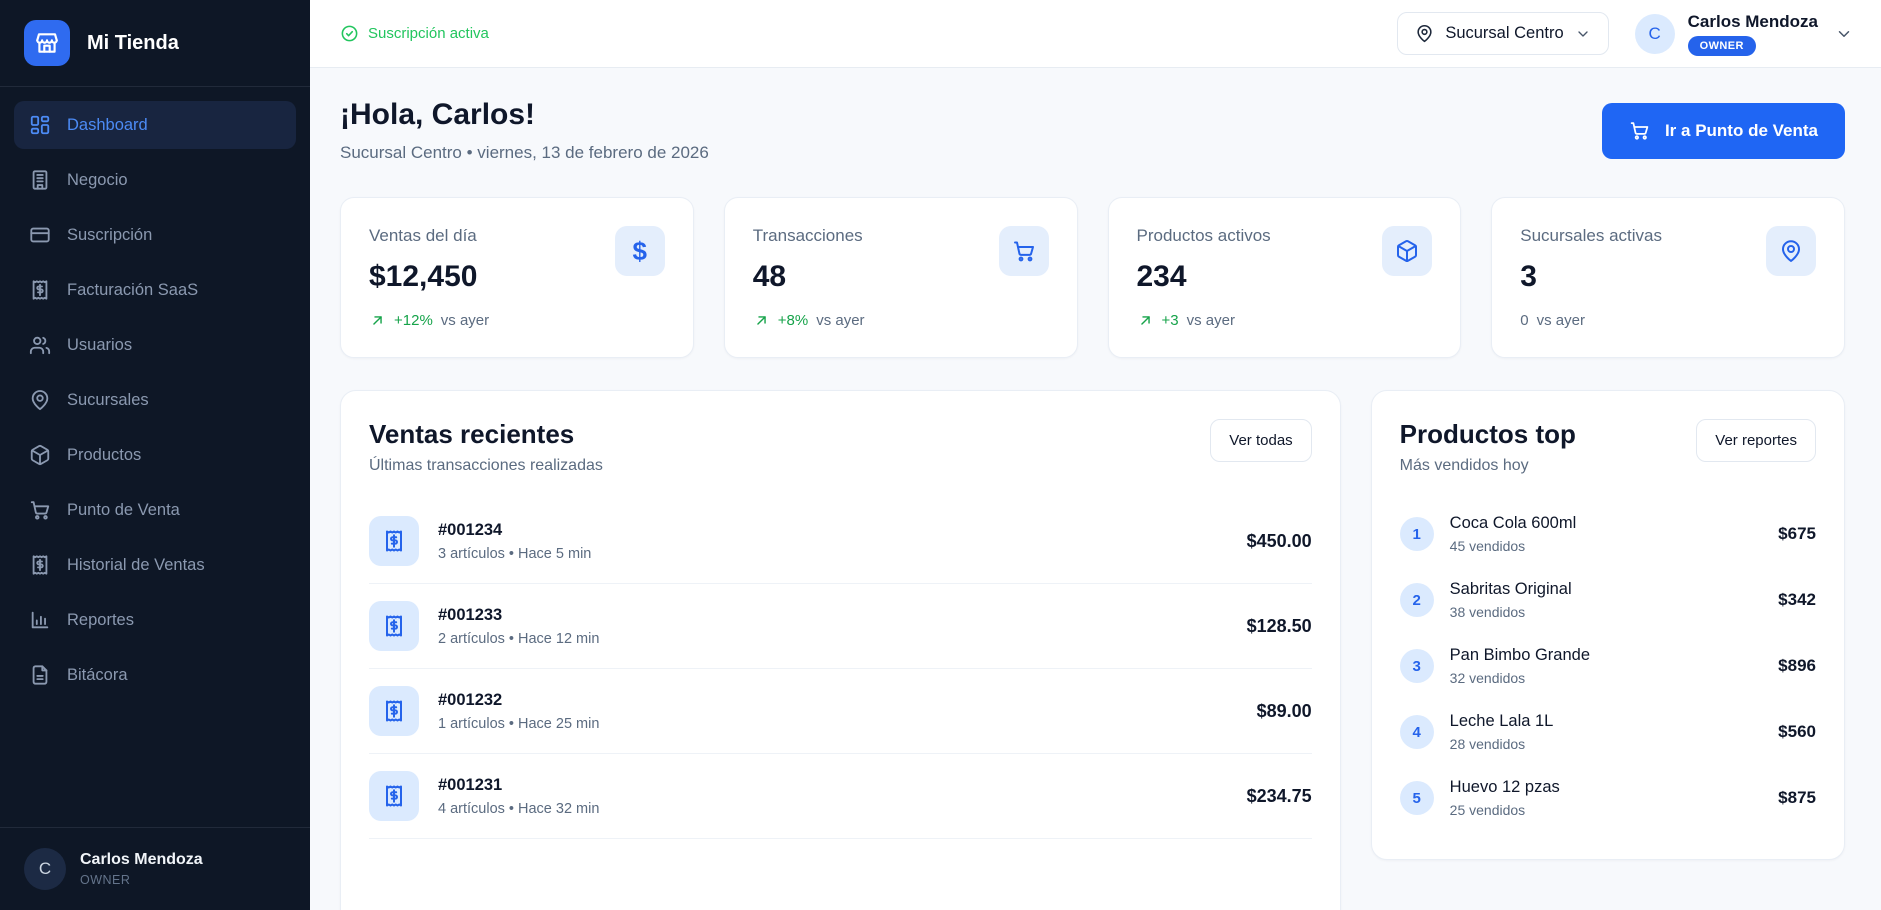 The height and width of the screenshot is (910, 1881). I want to click on stat-card: Productos activos 234 +3 vs ayer, so click(1284, 277).